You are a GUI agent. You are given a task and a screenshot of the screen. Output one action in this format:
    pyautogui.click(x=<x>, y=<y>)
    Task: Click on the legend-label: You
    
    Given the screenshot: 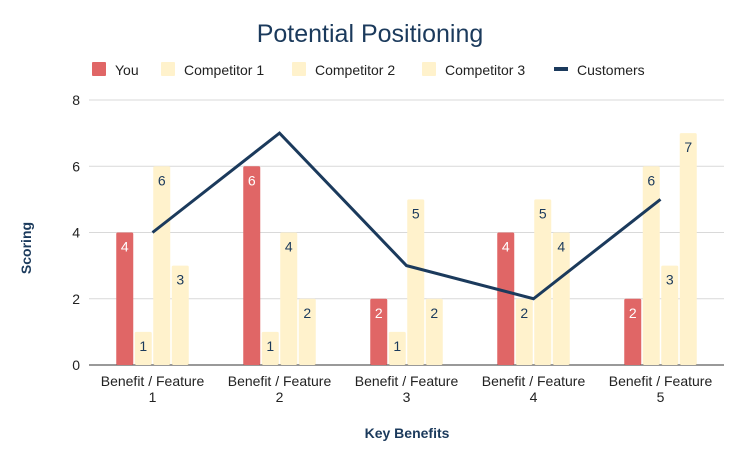 What is the action you would take?
    pyautogui.click(x=127, y=70)
    